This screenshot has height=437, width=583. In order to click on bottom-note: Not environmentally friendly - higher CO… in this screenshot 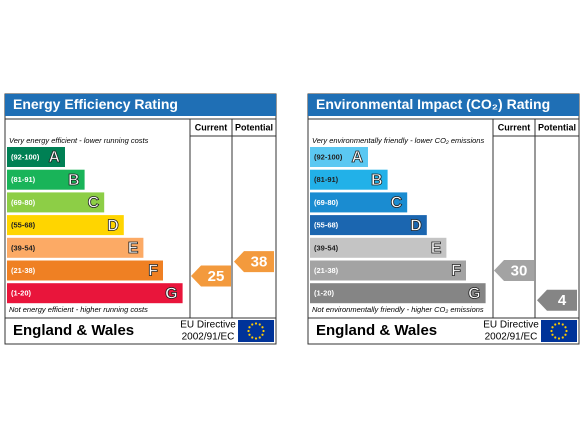, I will do `click(398, 309)`.